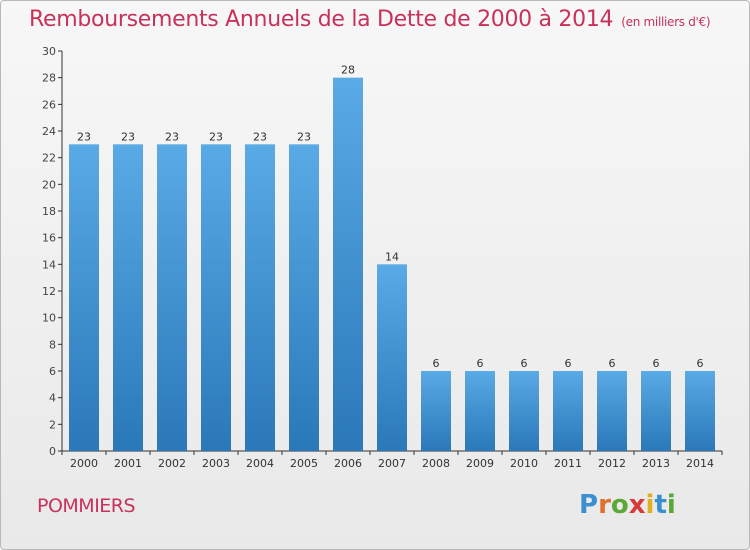 The height and width of the screenshot is (550, 750). What do you see at coordinates (480, 463) in the screenshot?
I see `x-tick-label: 2009` at bounding box center [480, 463].